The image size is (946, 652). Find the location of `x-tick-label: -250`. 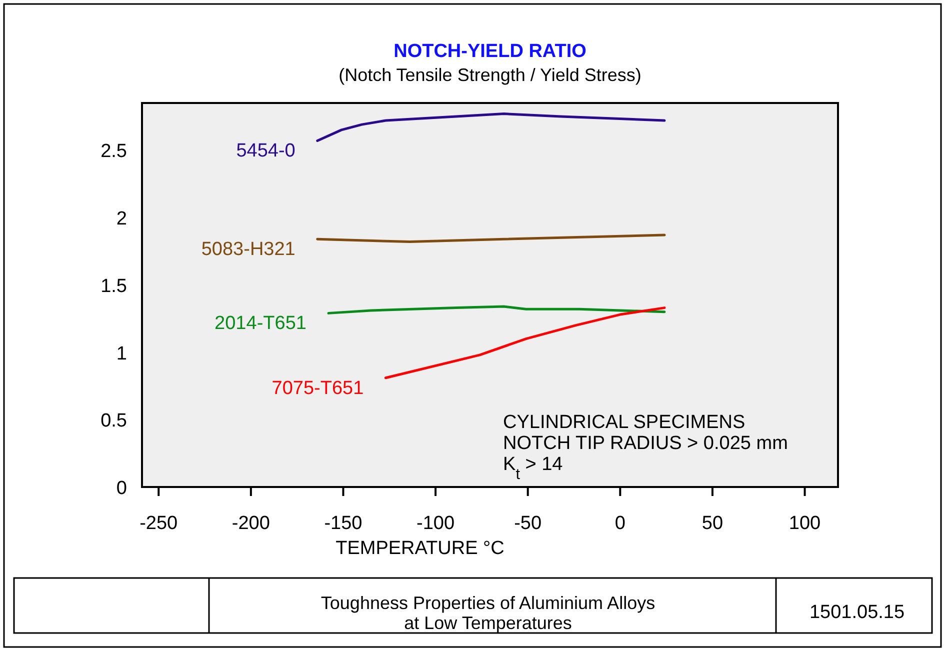

x-tick-label: -250 is located at coordinates (159, 523).